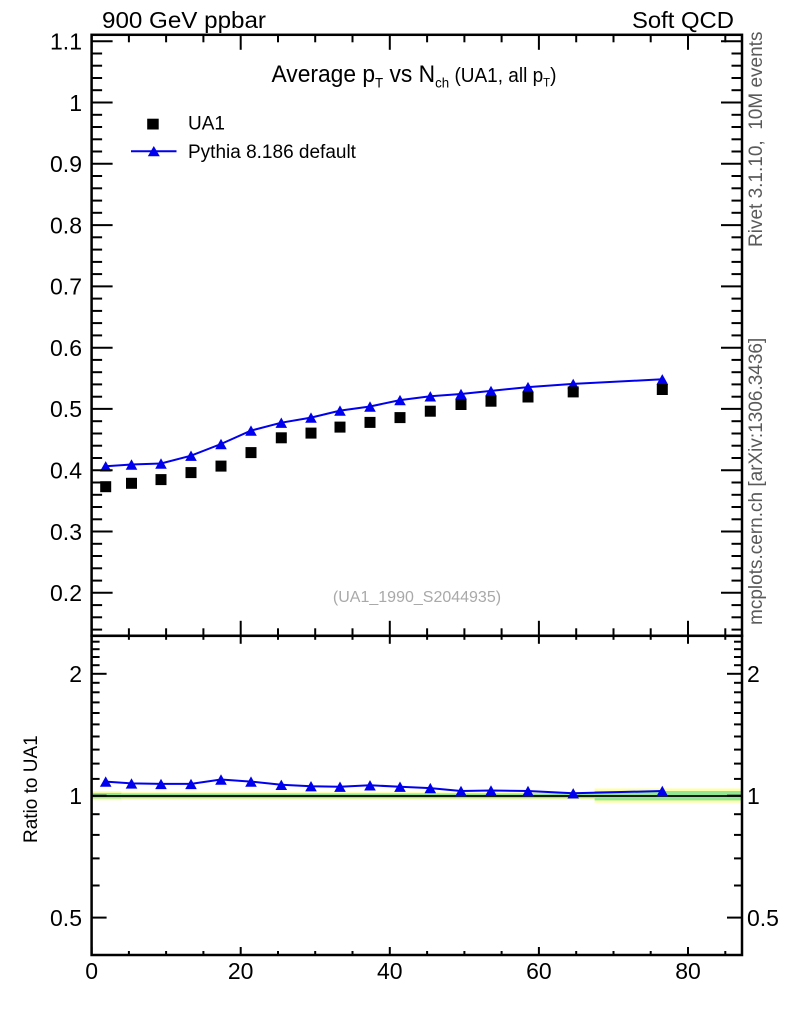  Describe the element at coordinates (66, 287) in the screenshot. I see `svg-text: 0.7` at that location.